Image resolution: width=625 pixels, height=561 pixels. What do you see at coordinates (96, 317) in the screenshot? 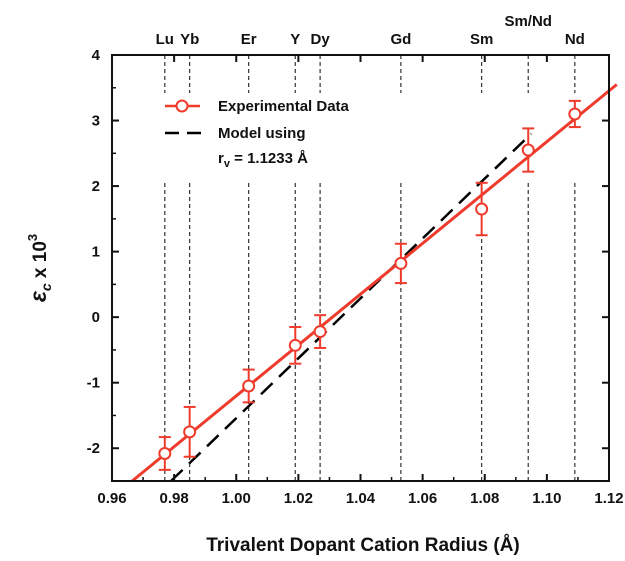
I see `y-tick-label: 0` at bounding box center [96, 317].